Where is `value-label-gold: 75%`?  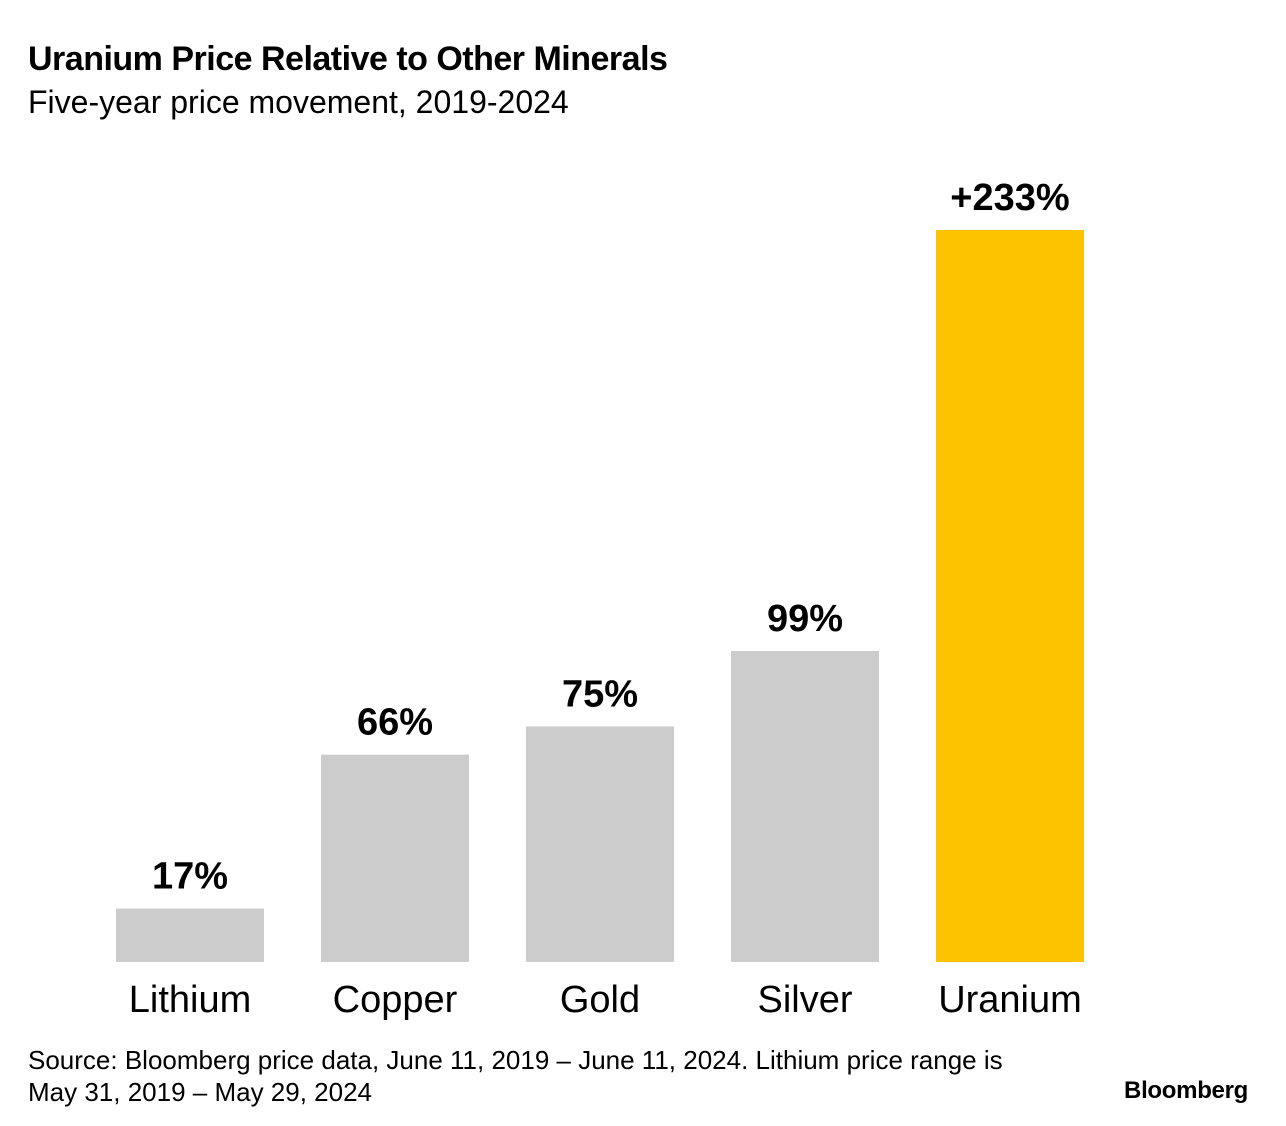
value-label-gold: 75% is located at coordinates (600, 694).